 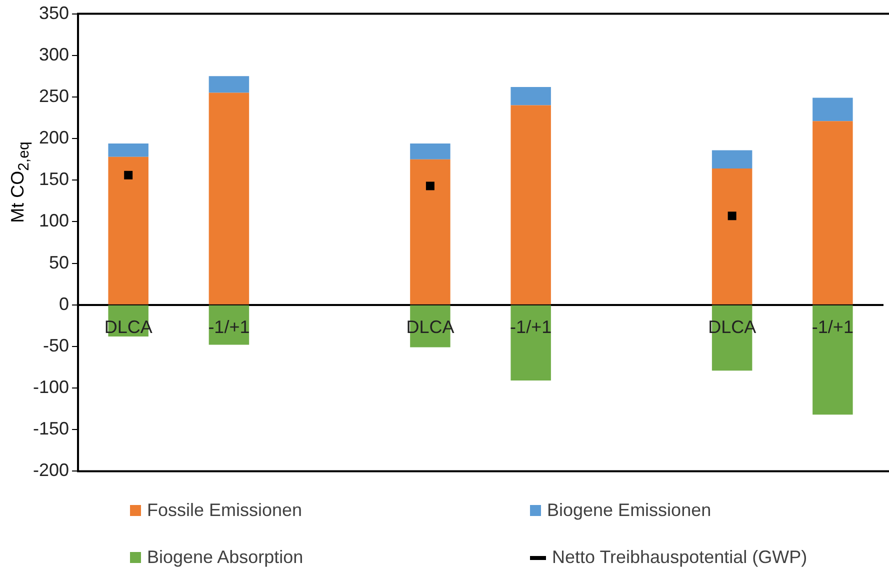 What do you see at coordinates (54, 138) in the screenshot?
I see `y-tick-label: 200` at bounding box center [54, 138].